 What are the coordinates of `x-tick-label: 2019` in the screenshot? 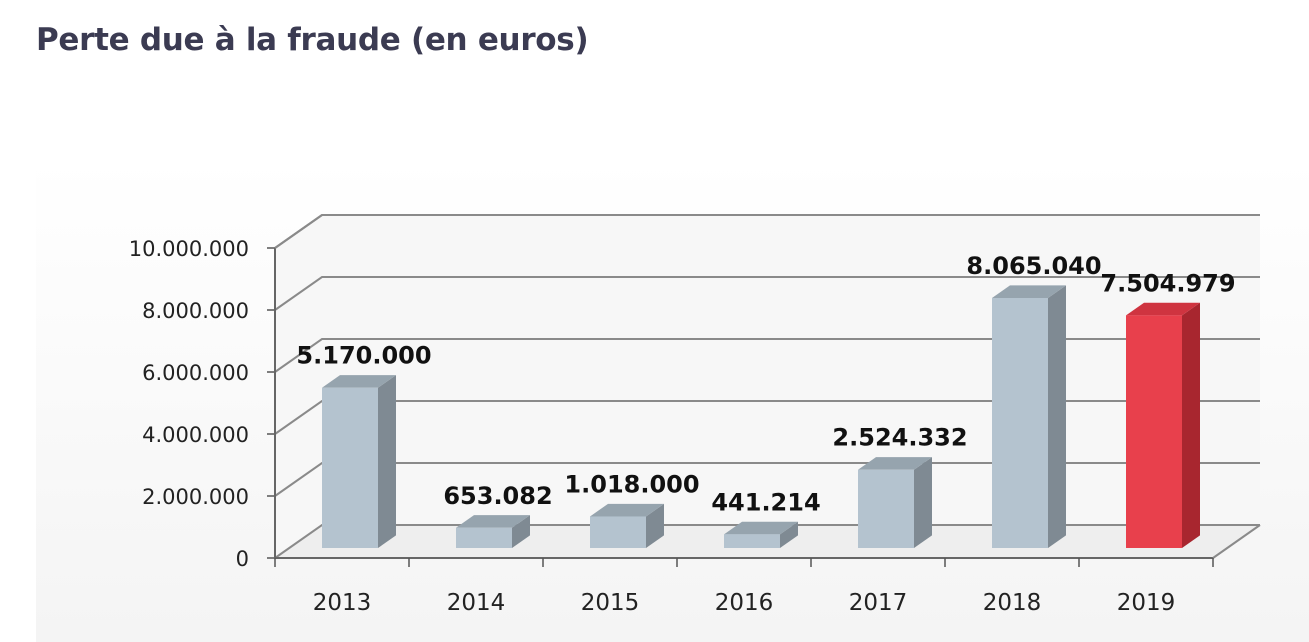 It's located at (1146, 603).